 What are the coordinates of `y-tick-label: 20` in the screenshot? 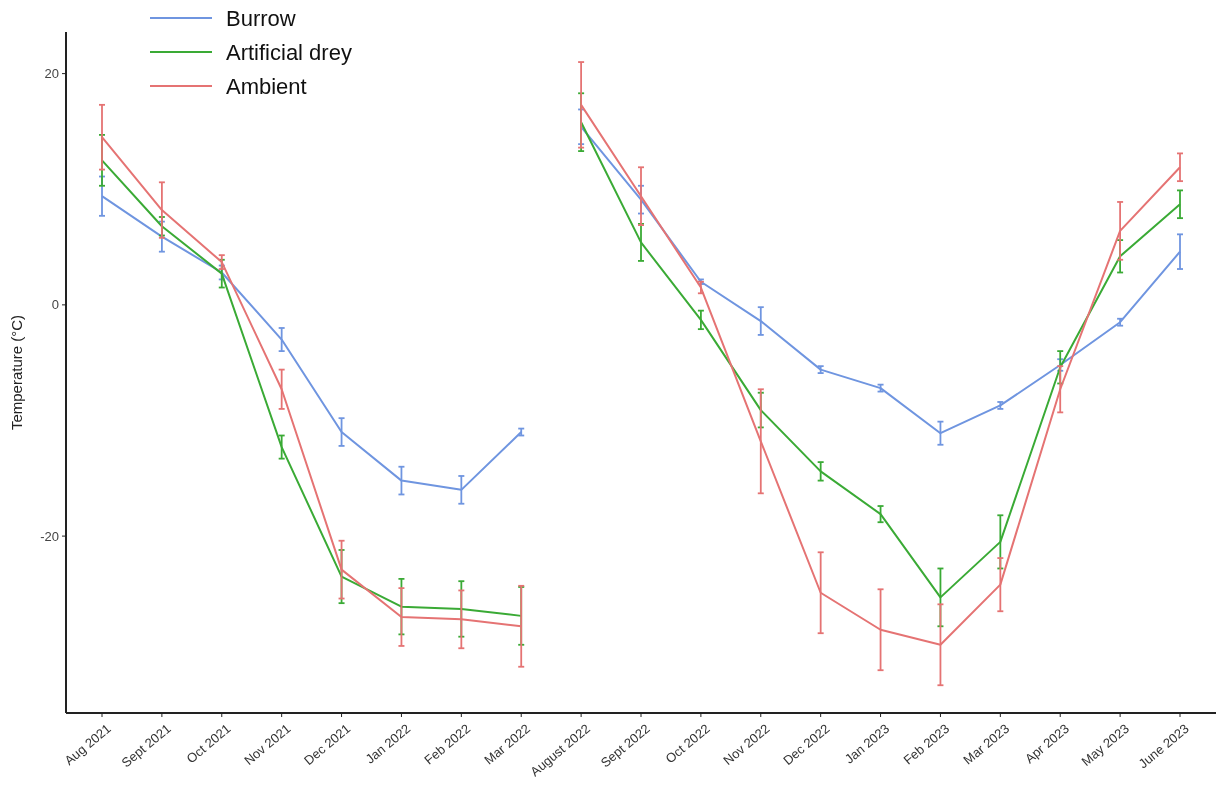 It's located at (51, 74).